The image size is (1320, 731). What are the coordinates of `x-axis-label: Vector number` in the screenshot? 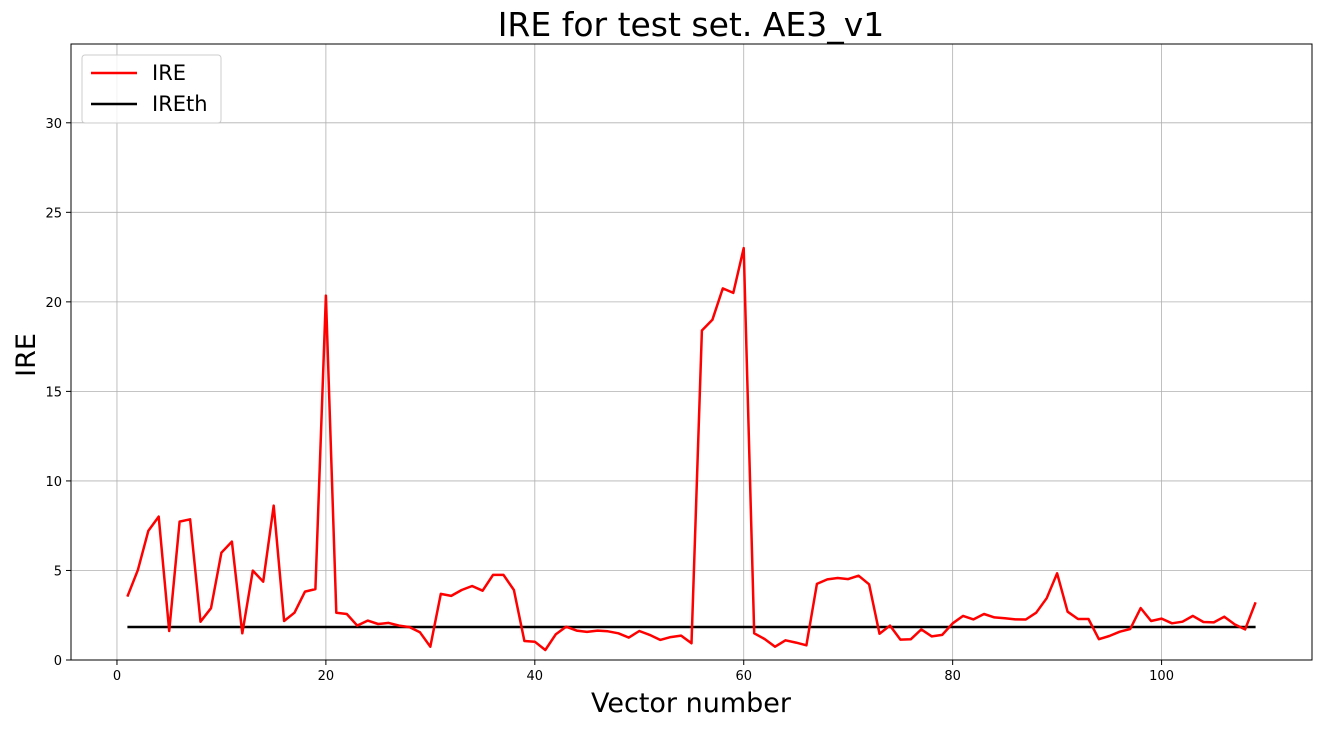 It's located at (691, 703).